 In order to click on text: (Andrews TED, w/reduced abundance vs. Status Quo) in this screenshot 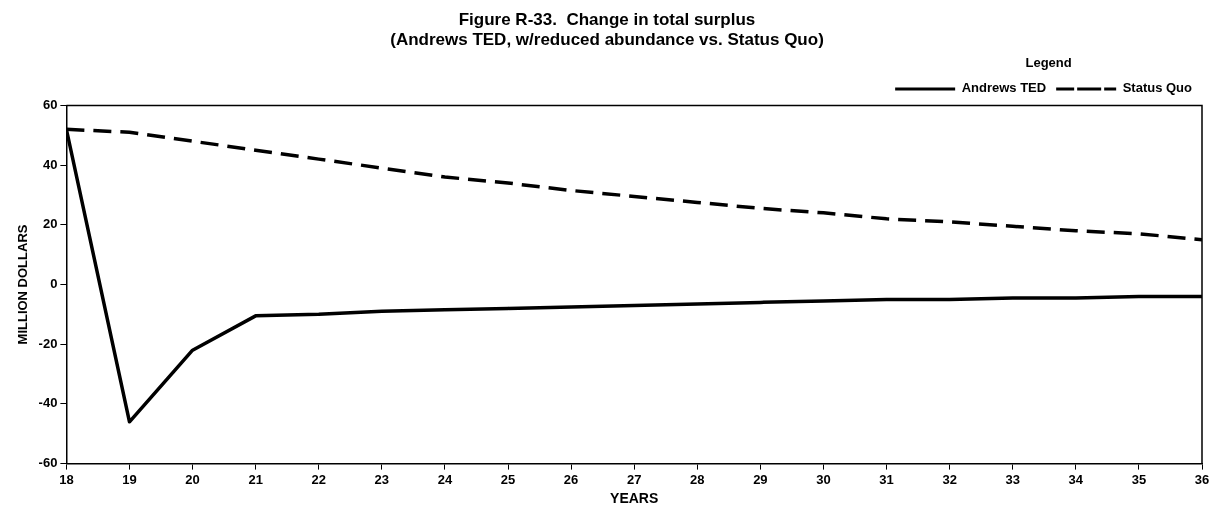, I will do `click(607, 40)`.